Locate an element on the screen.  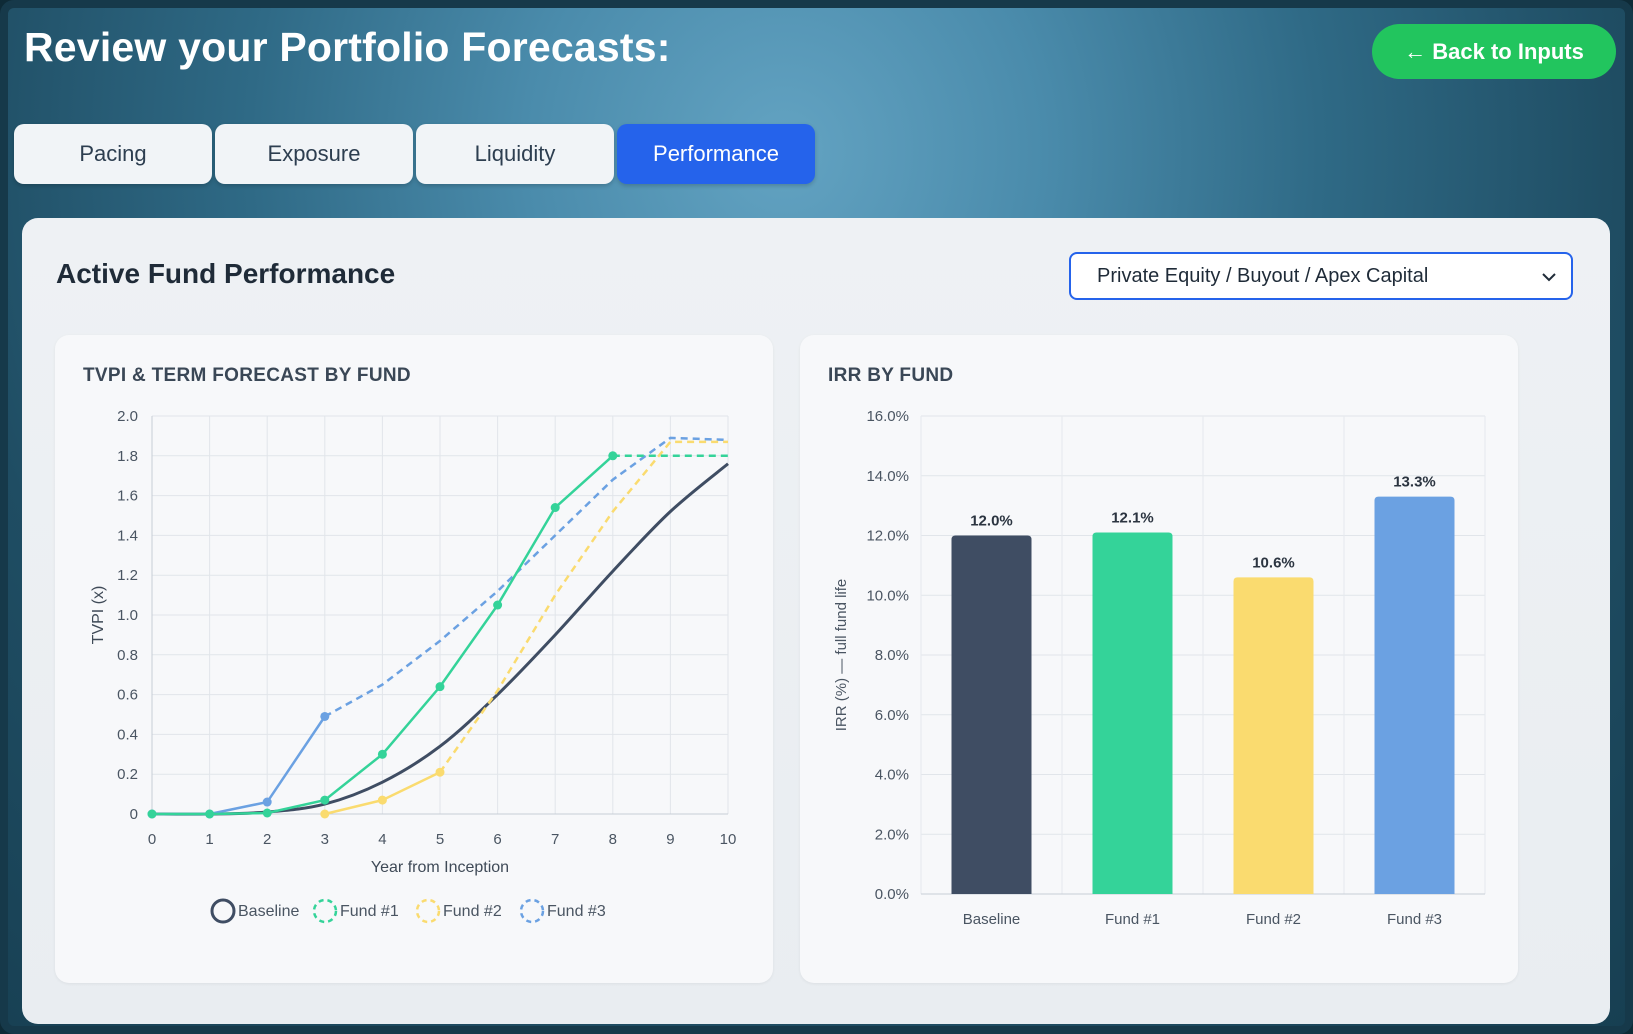
x-tick-label: Fund #2 is located at coordinates (1273, 919).